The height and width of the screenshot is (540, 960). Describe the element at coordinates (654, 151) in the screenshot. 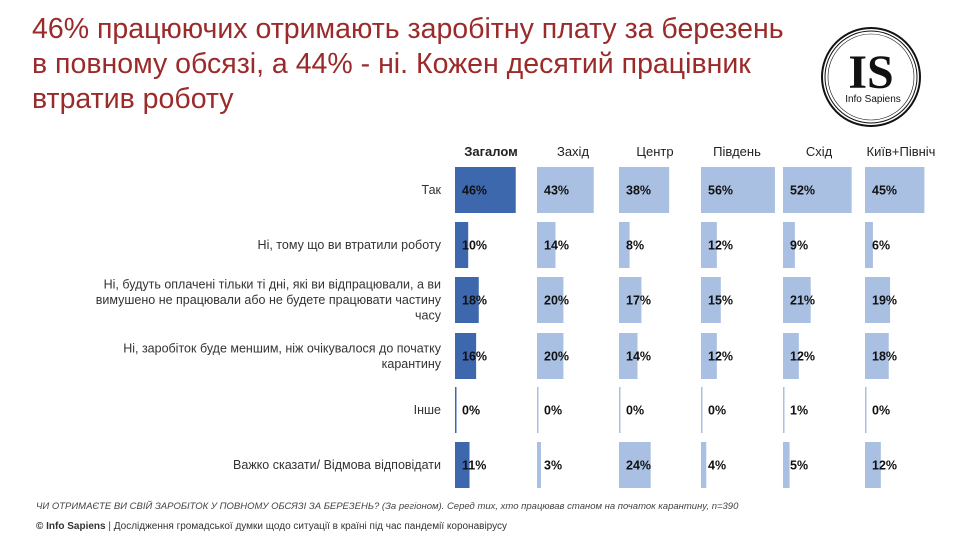

I see `panel-header: Центр` at that location.